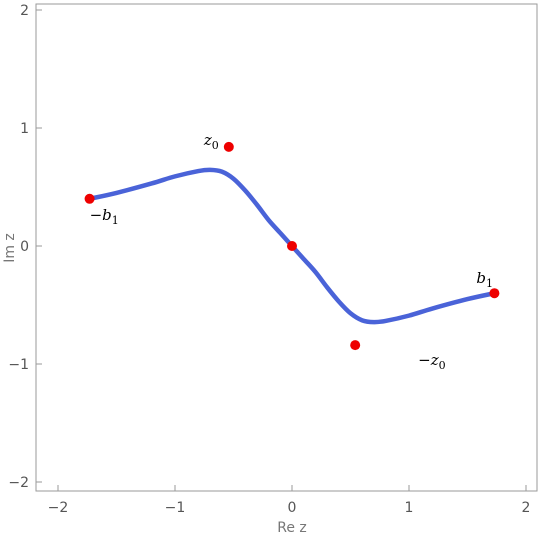  Describe the element at coordinates (24, 11) in the screenshot. I see `y-tick-label: 2` at that location.